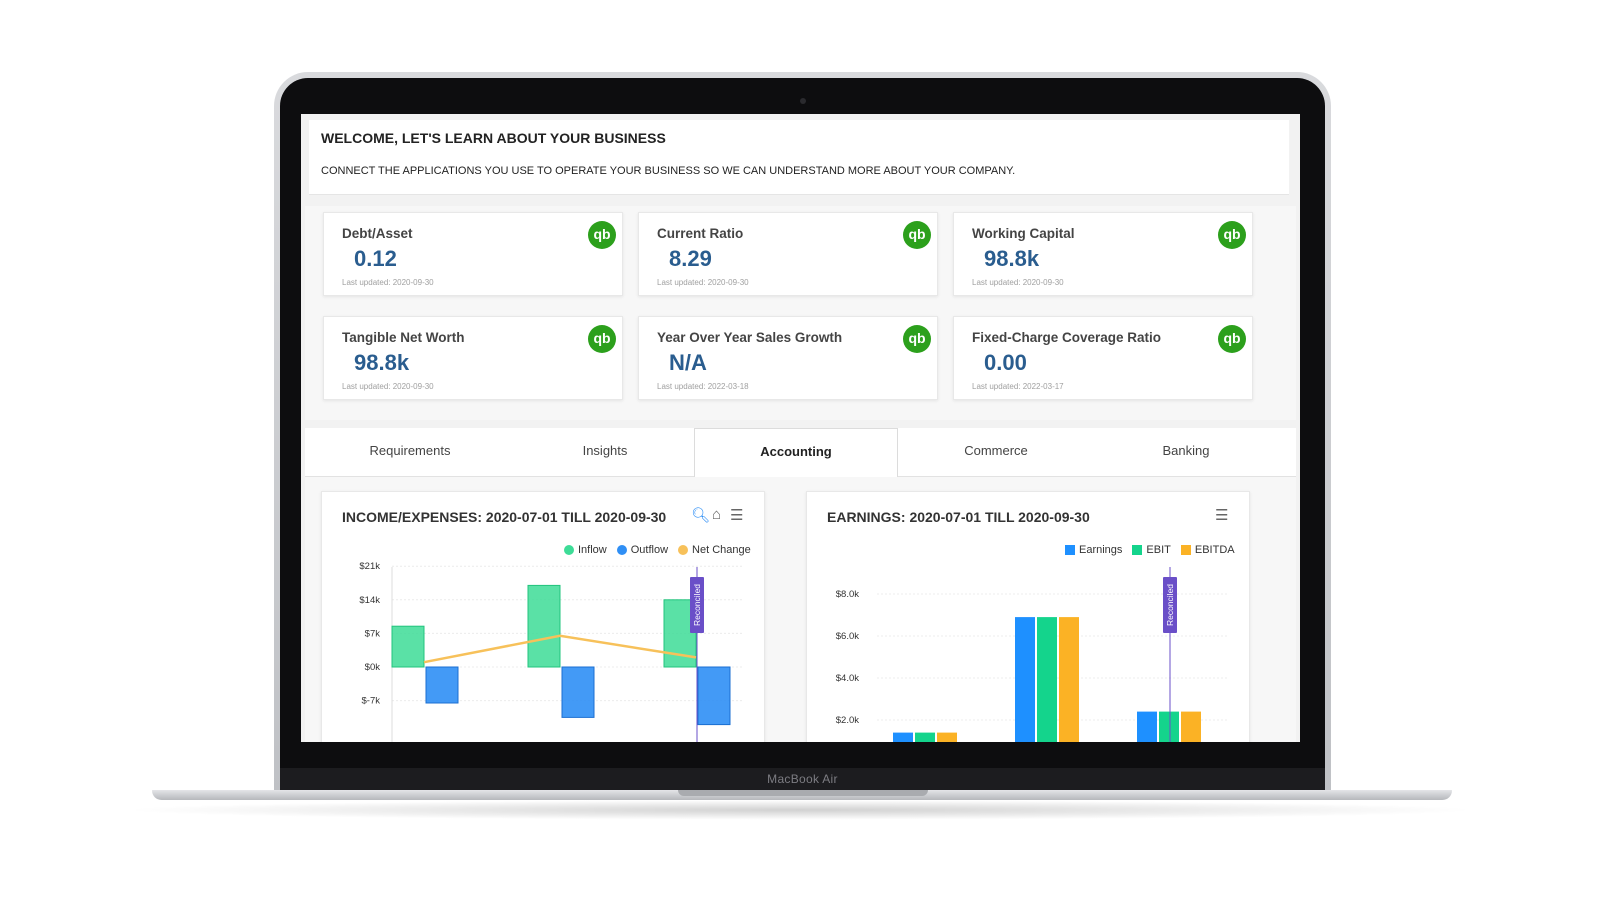 The image size is (1600, 900). Describe the element at coordinates (1101, 550) in the screenshot. I see `legend-label: Earnings` at that location.